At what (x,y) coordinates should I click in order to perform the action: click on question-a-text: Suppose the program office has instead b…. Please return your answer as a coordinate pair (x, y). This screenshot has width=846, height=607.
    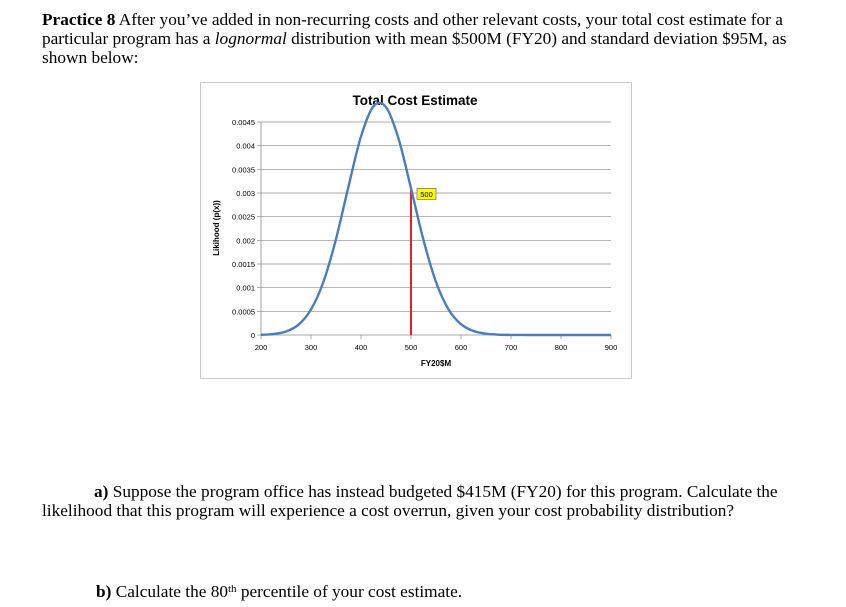
    Looking at the image, I should click on (410, 501).